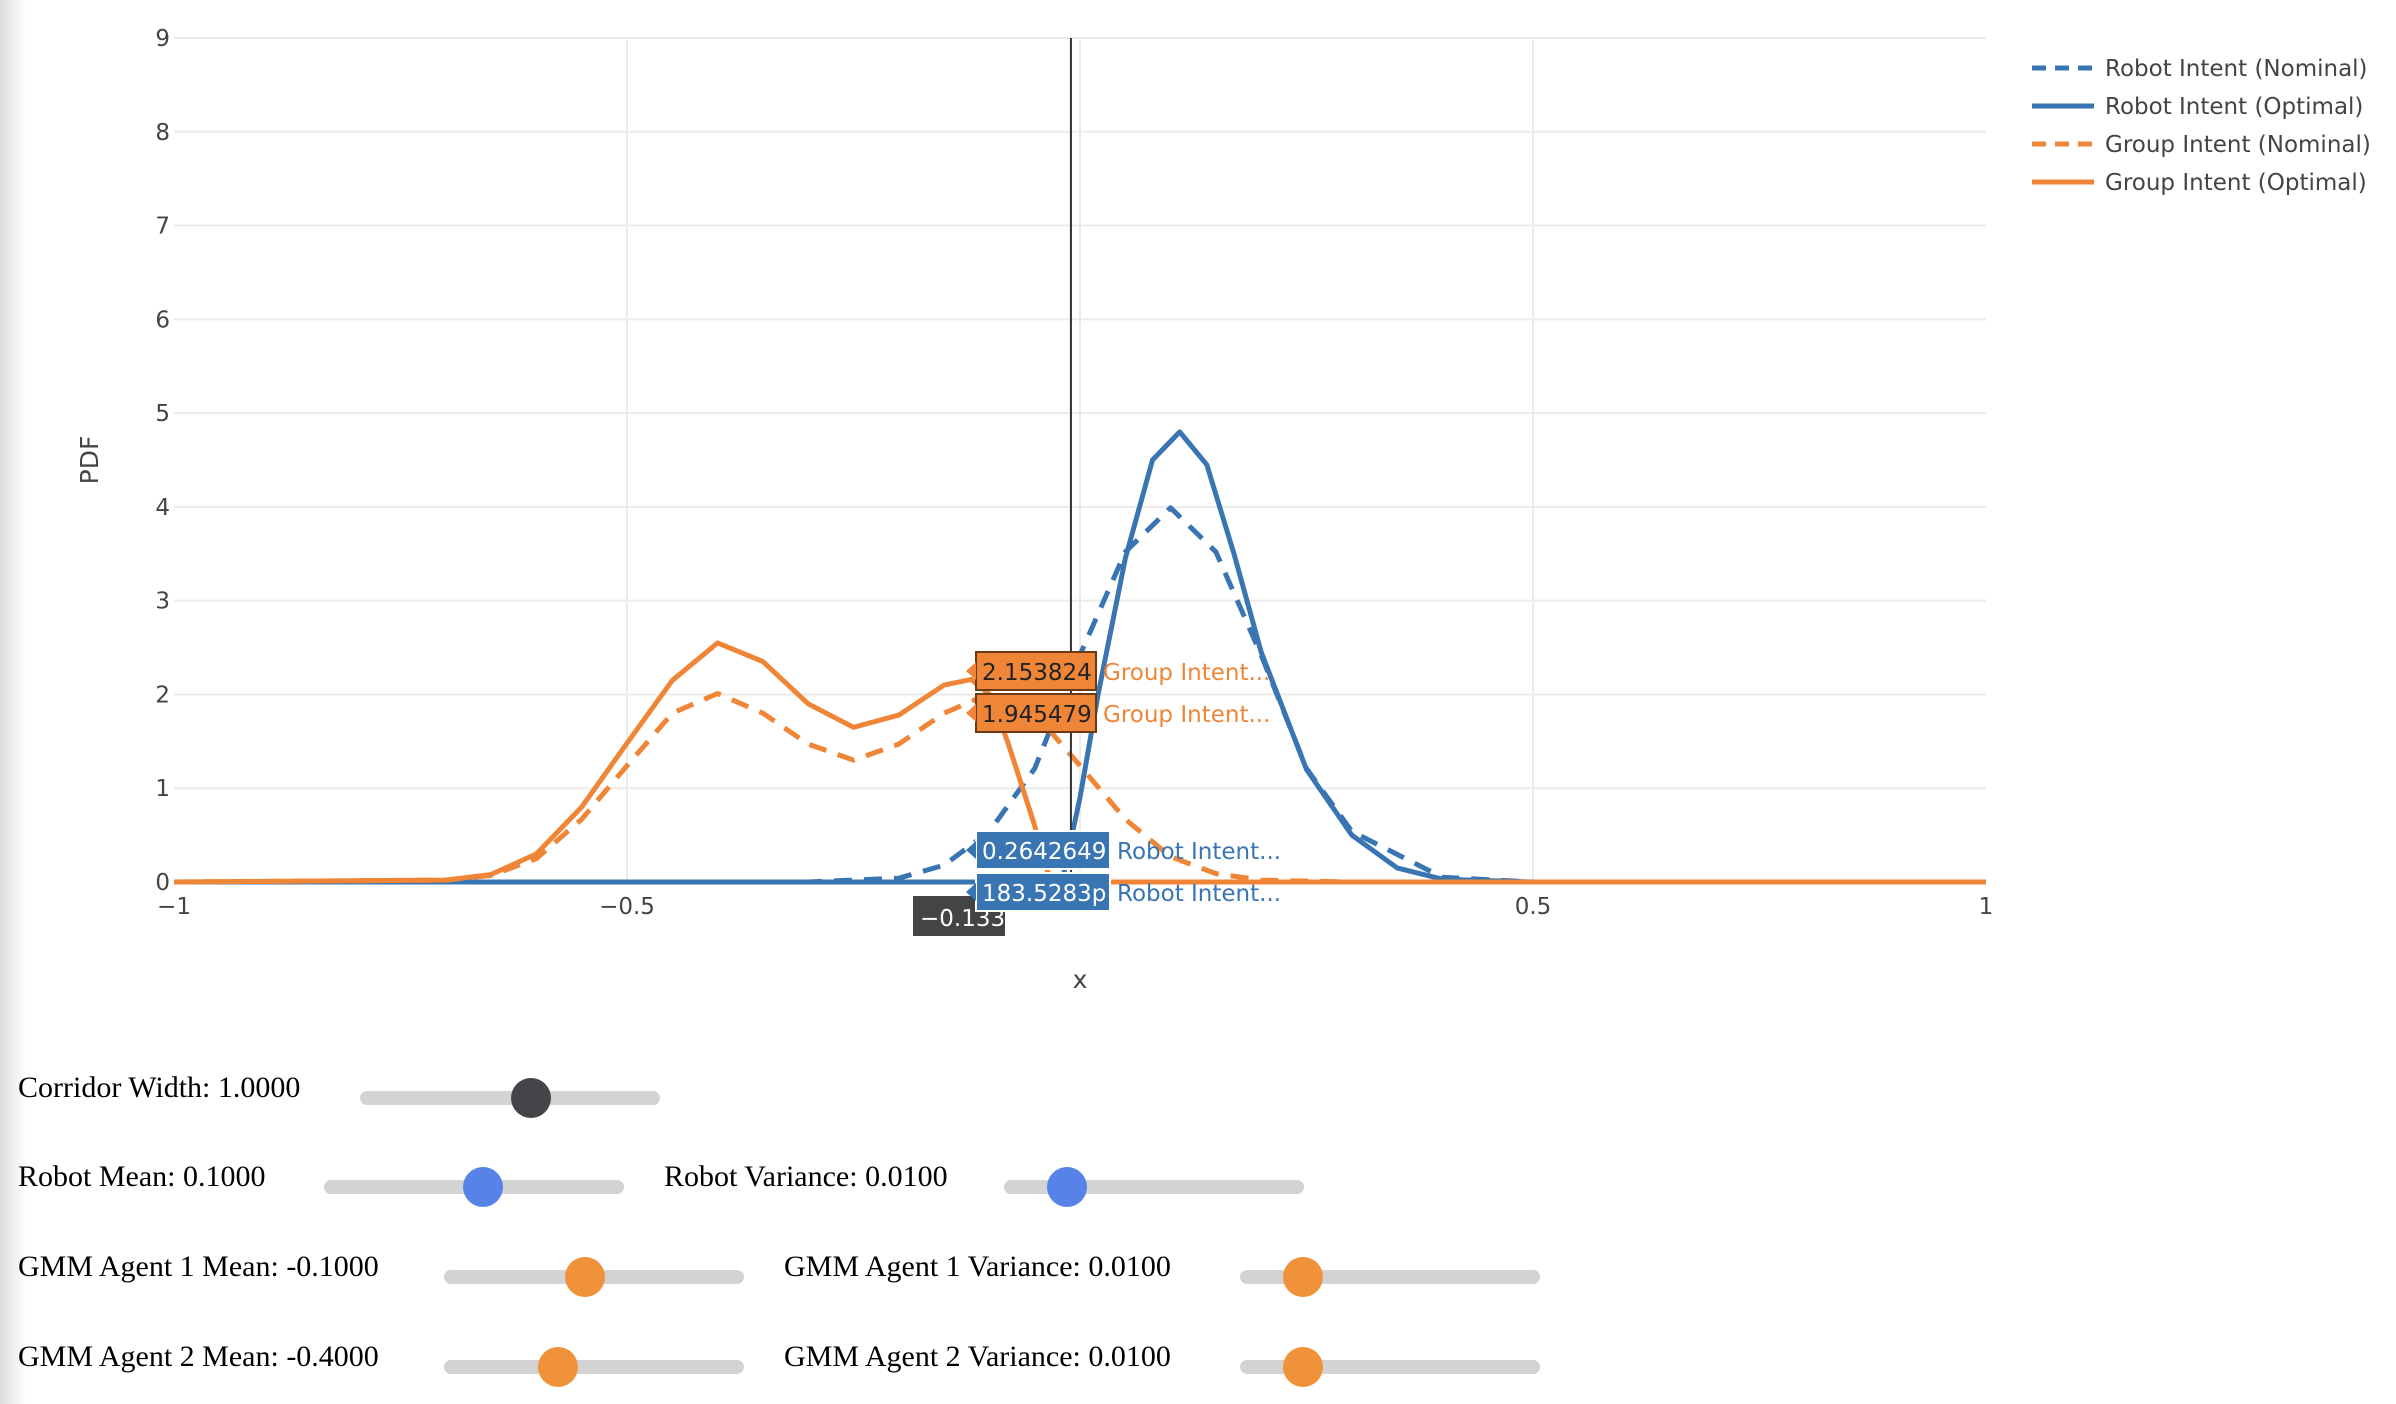  Describe the element at coordinates (162, 414) in the screenshot. I see `y-tick-label: 5` at that location.